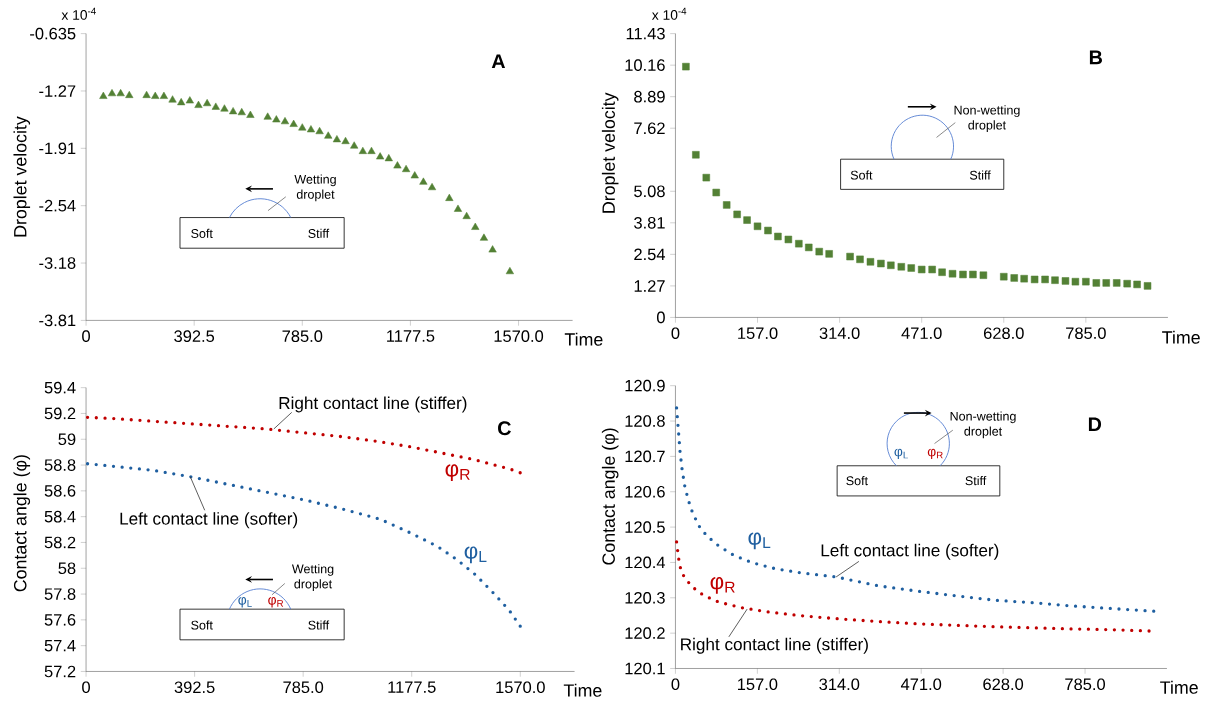 The height and width of the screenshot is (701, 1205). What do you see at coordinates (649, 128) in the screenshot?
I see `y-tick-label: 7.62` at bounding box center [649, 128].